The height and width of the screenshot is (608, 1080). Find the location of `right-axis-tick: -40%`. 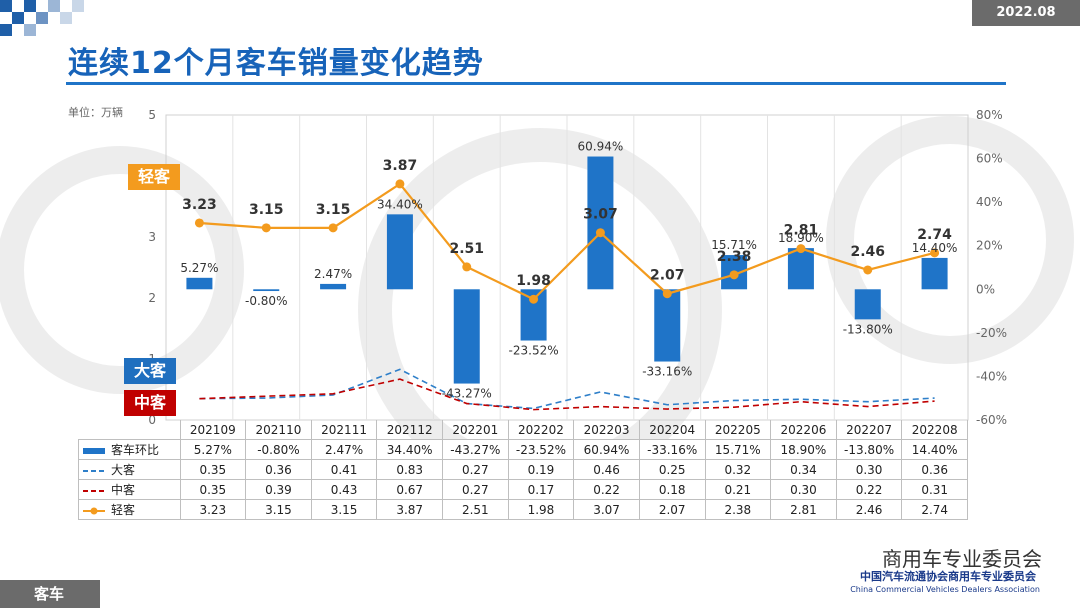

right-axis-tick: -40% is located at coordinates (991, 376).